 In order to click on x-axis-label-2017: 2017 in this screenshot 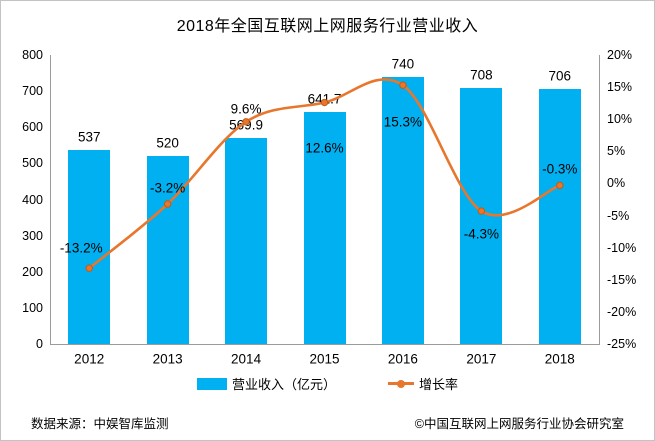, I will do `click(481, 359)`.